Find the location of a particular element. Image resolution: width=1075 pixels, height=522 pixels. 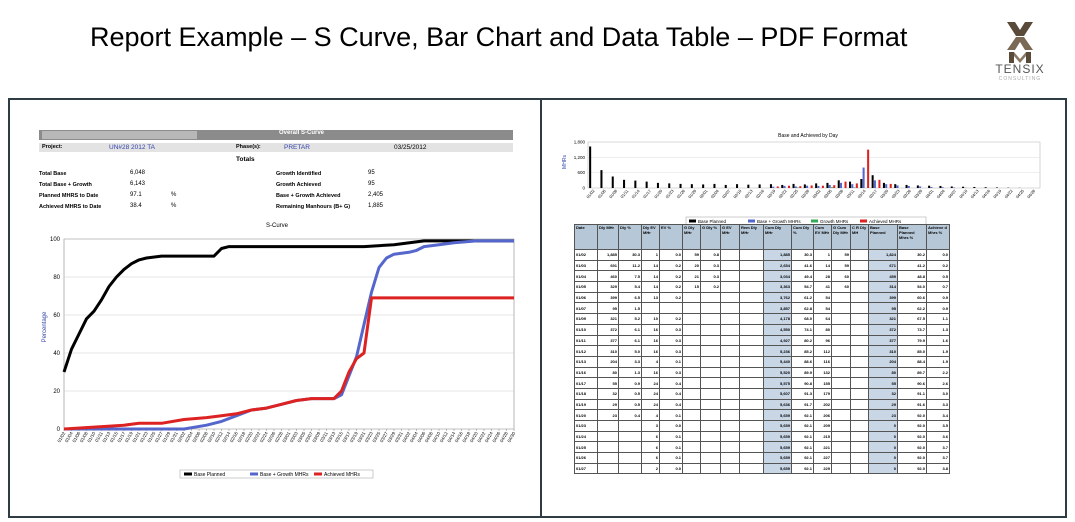

bar-chart-legend-swatch is located at coordinates (863, 221).